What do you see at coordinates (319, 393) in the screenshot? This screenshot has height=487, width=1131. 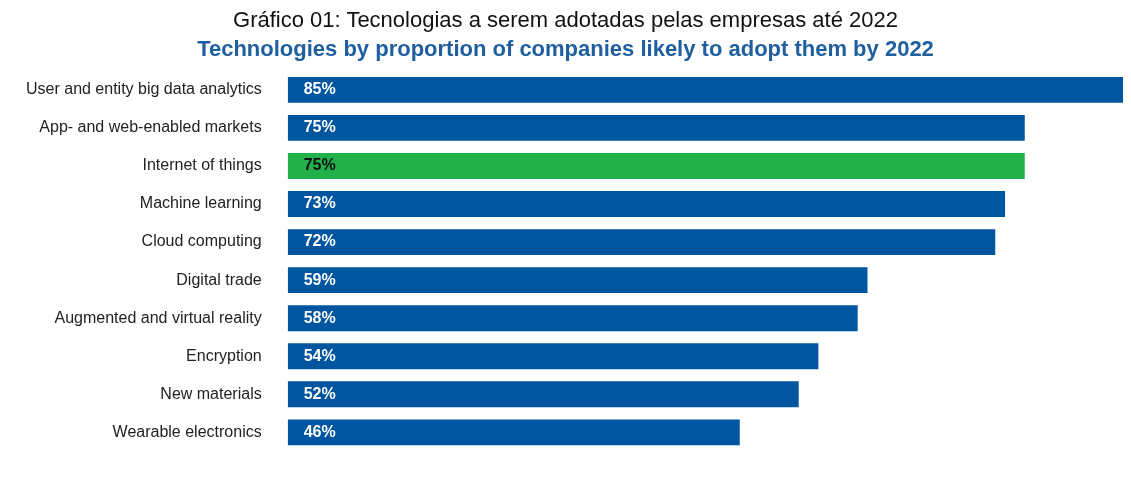 I see `data-label: 52%` at bounding box center [319, 393].